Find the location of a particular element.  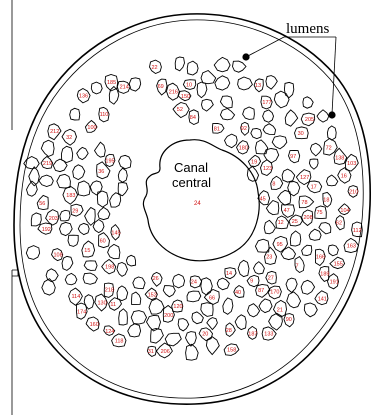

cell-number: 81 is located at coordinates (217, 129).